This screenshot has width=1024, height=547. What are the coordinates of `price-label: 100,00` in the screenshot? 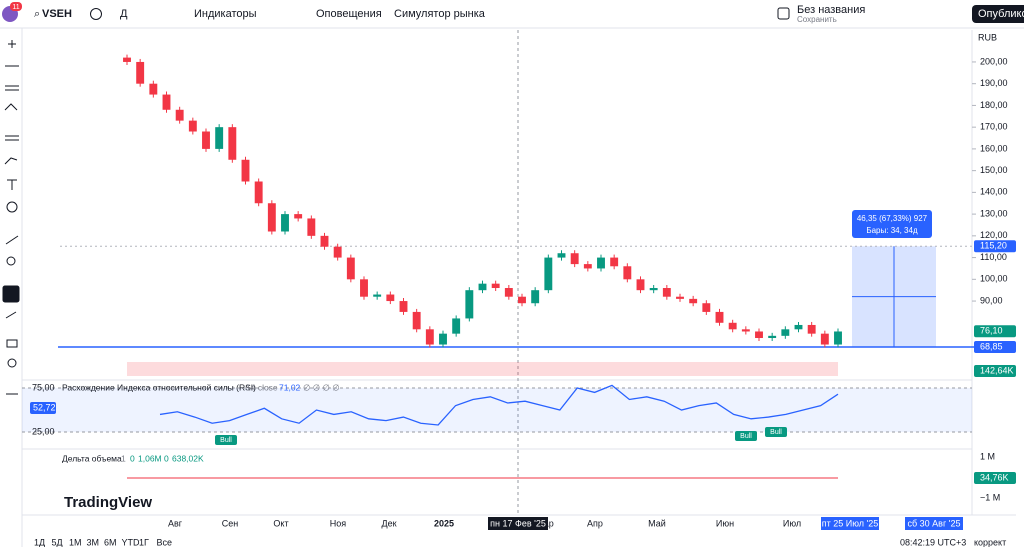 It's located at (994, 279).